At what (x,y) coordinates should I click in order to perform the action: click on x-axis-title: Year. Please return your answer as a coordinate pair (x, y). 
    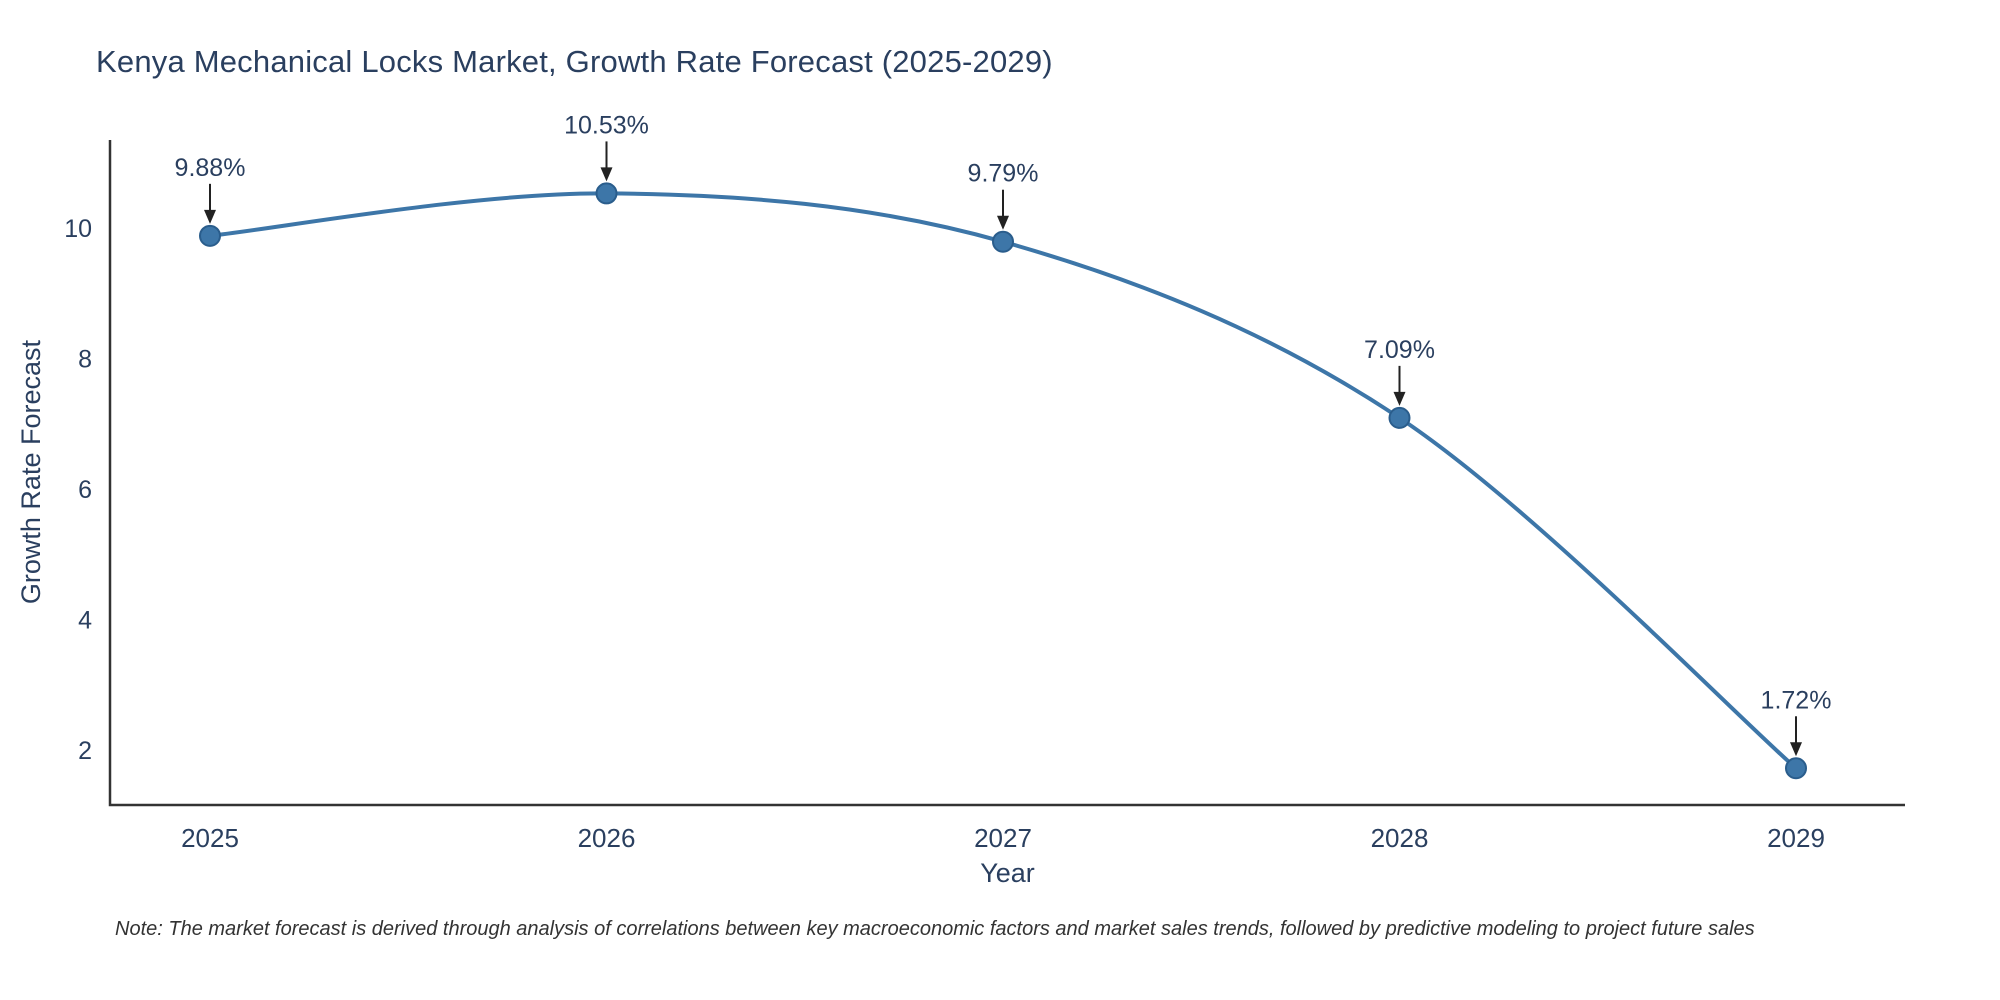
    Looking at the image, I should click on (1007, 873).